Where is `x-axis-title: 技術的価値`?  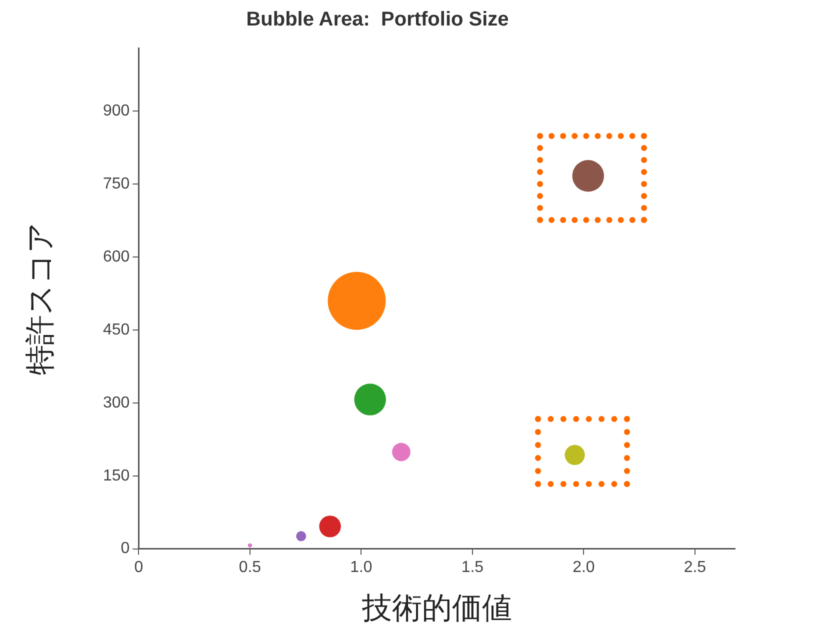
x-axis-title: 技術的価値 is located at coordinates (436, 608).